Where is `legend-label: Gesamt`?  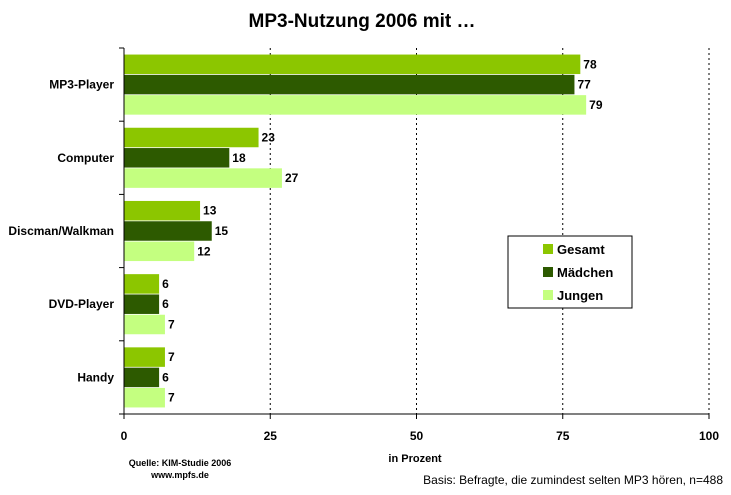 legend-label: Gesamt is located at coordinates (581, 249).